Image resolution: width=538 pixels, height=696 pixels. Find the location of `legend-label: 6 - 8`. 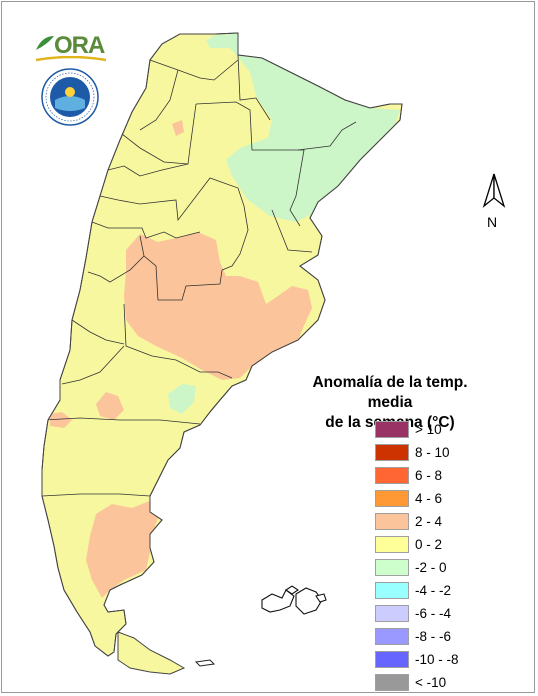

legend-label: 6 - 8 is located at coordinates (429, 475).